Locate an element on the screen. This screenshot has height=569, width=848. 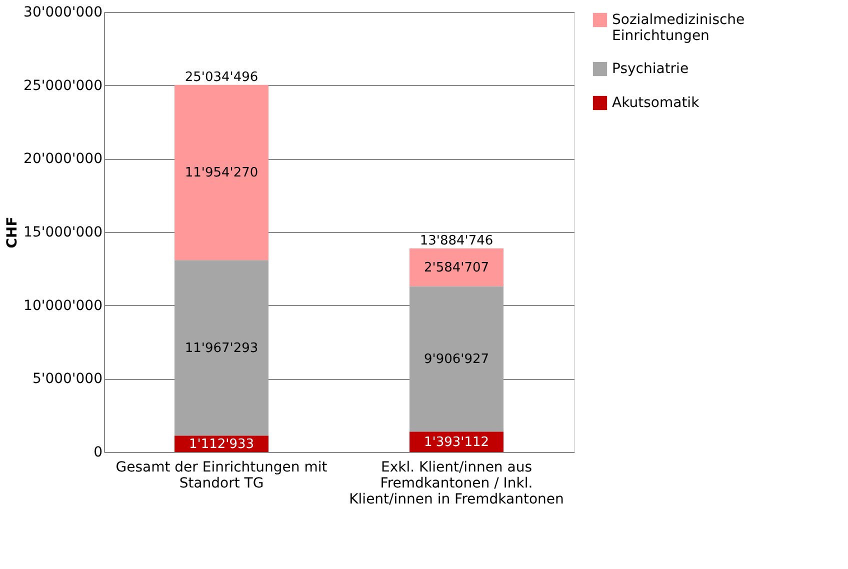
data-label: 2'584'707 is located at coordinates (457, 268).